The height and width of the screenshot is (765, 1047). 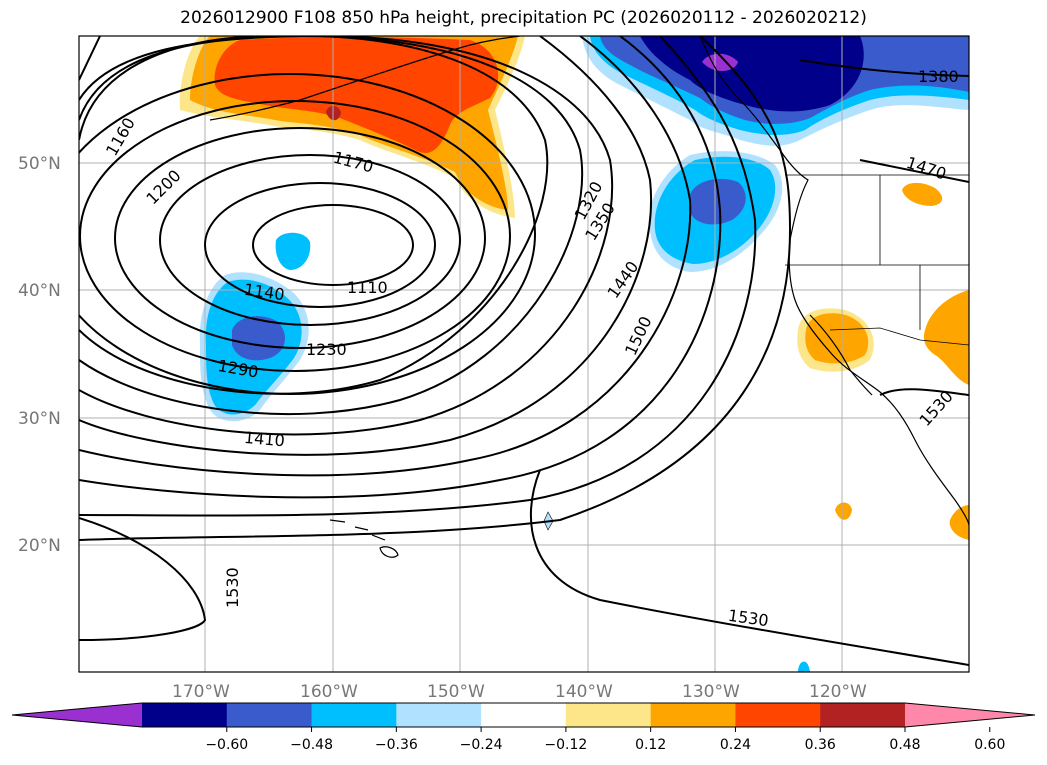 What do you see at coordinates (258, 338) in the screenshot?
I see `precip-negative-region-central-core` at bounding box center [258, 338].